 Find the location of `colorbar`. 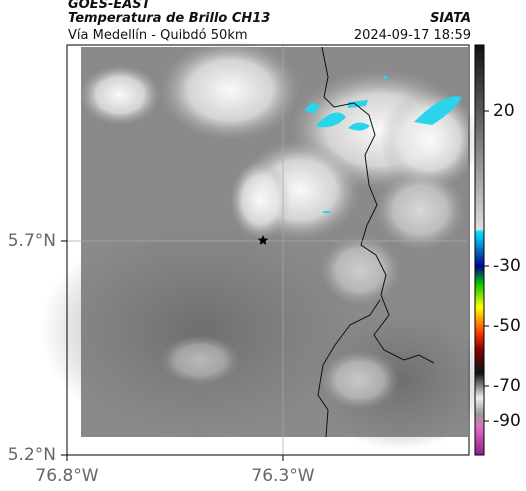

colorbar is located at coordinates (479, 250).